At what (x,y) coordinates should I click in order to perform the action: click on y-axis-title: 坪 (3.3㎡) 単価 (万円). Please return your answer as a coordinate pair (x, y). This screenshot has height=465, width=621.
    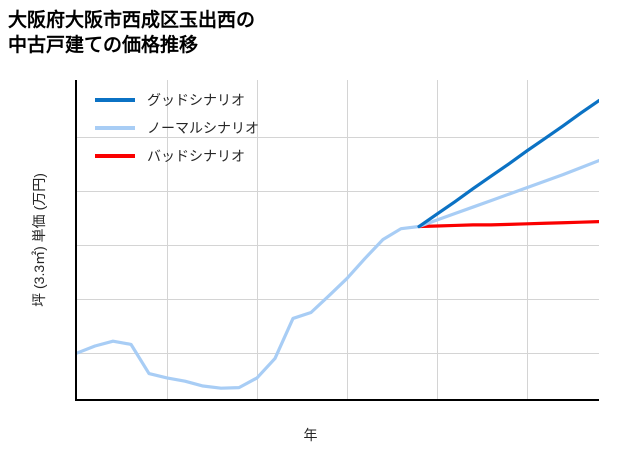
    Looking at the image, I should click on (39, 240).